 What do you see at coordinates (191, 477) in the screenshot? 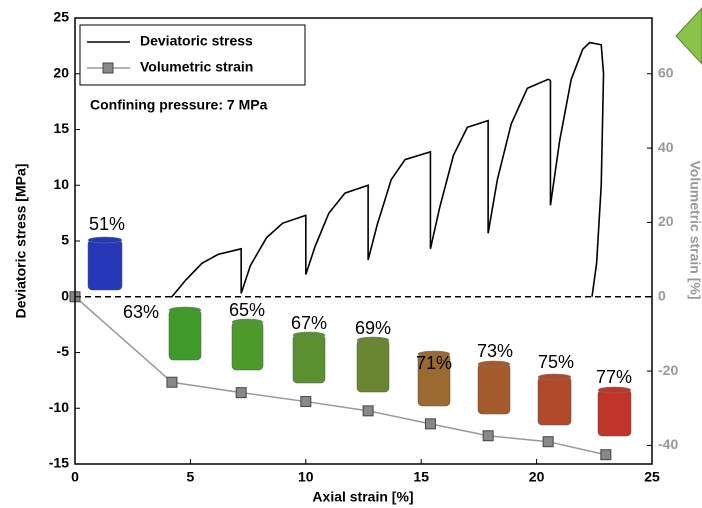
I see `x-tick-label: 5` at bounding box center [191, 477].